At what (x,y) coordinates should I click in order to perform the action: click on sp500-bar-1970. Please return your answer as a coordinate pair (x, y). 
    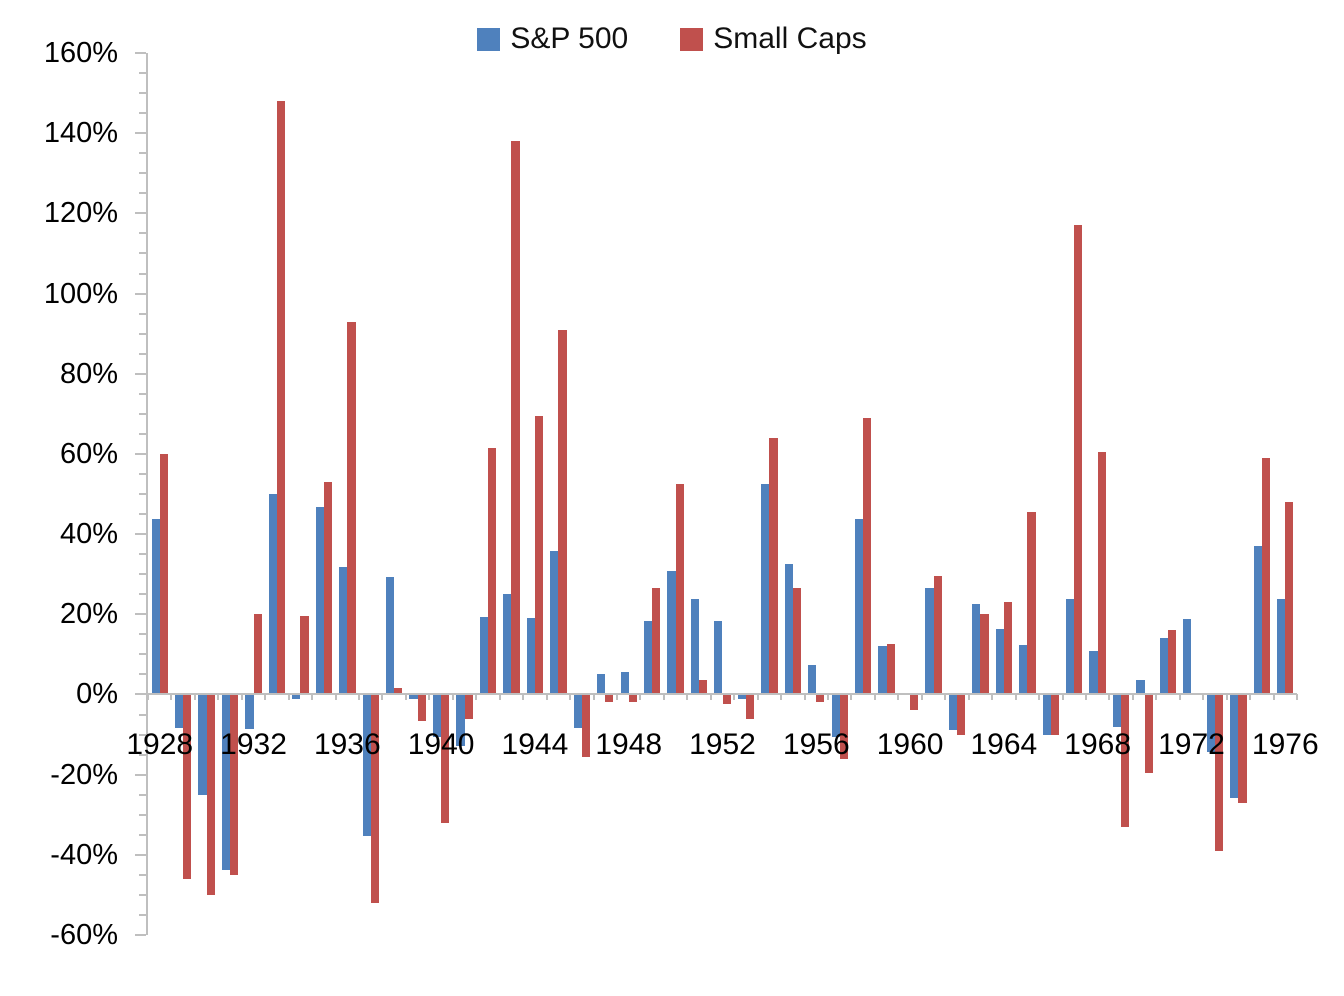
    Looking at the image, I should click on (1140, 687).